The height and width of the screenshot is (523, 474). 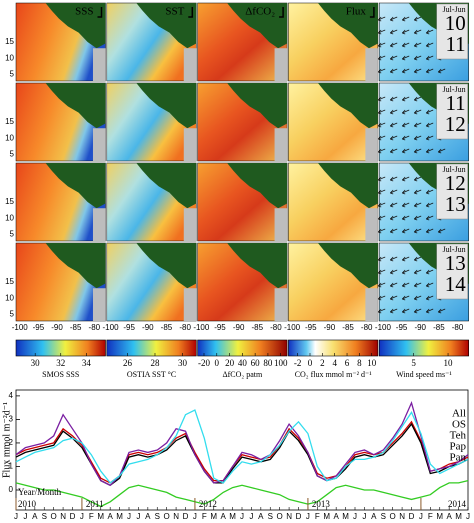 I want to click on y-tick-label: 1, so click(x=11, y=466).